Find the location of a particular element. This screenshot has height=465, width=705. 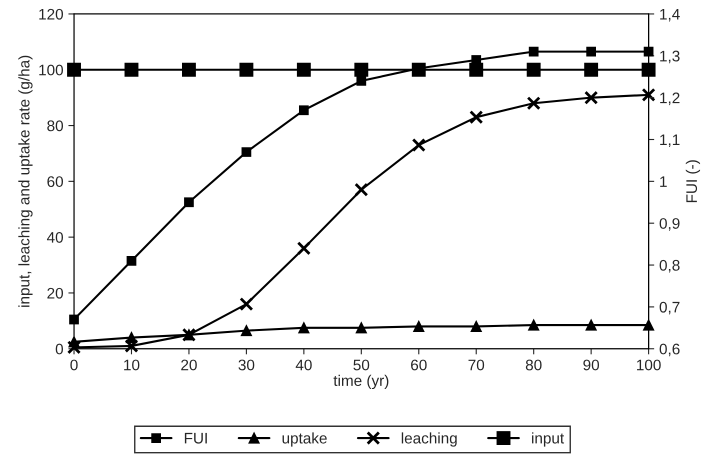

x-tick-label: 90 is located at coordinates (591, 365).